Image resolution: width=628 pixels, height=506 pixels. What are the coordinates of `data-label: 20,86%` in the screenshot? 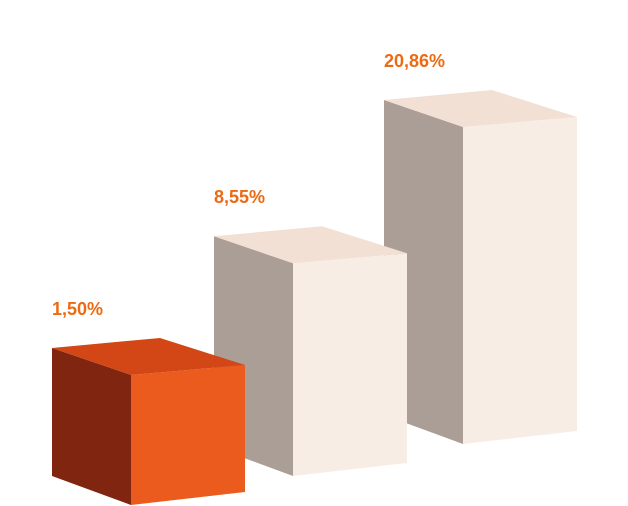 It's located at (414, 61).